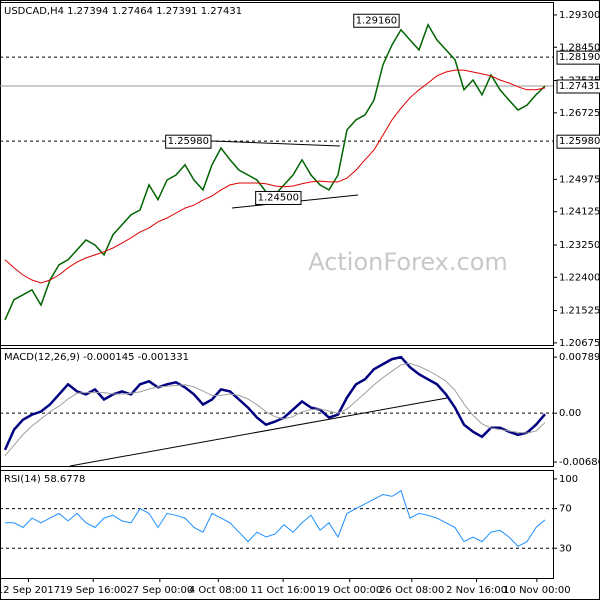 This screenshot has height=600, width=600. Describe the element at coordinates (579, 15) in the screenshot. I see `y-tick-label: 1.29300` at that location.